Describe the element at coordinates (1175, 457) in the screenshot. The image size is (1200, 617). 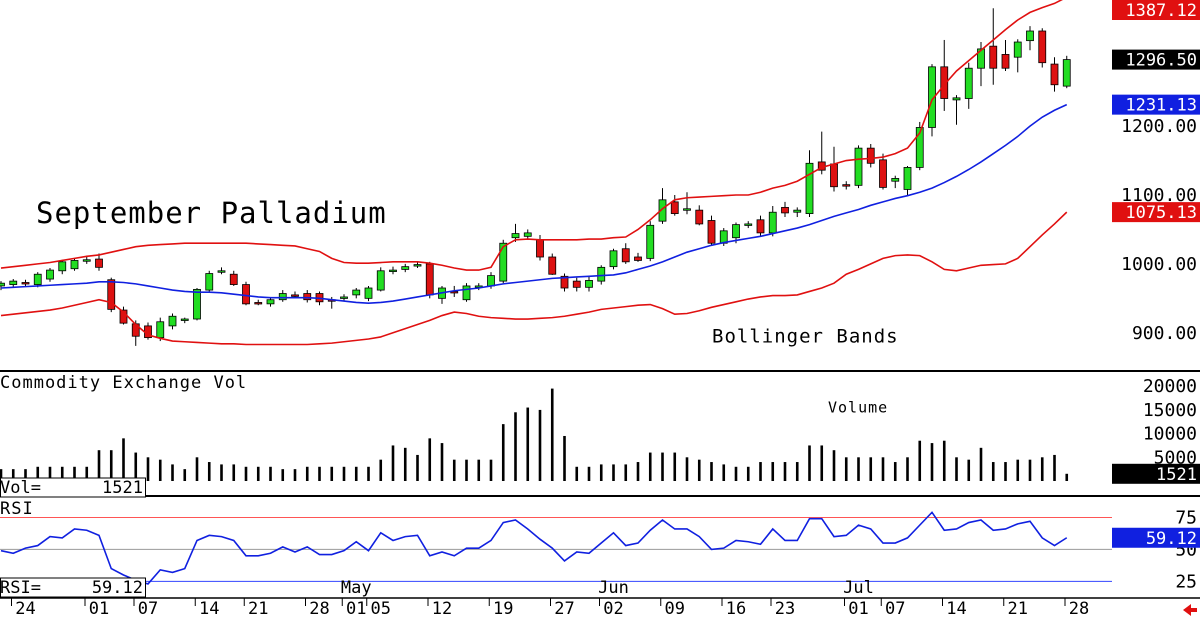
I see `y-tick-label: 5000` at that location.